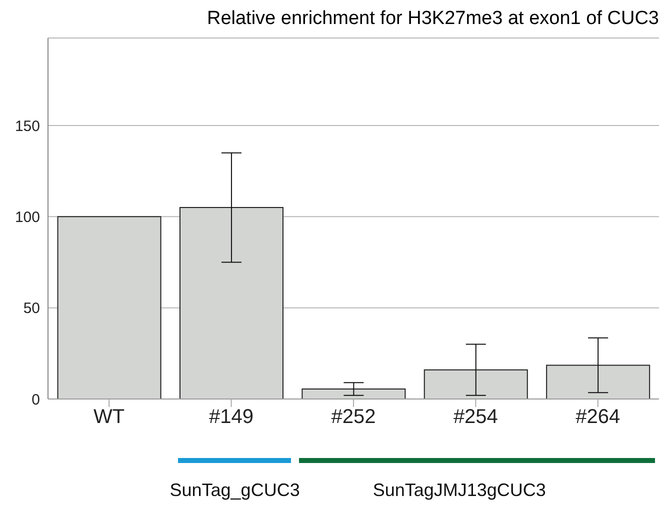  What do you see at coordinates (27, 217) in the screenshot?
I see `y-tick-label: 100` at bounding box center [27, 217].